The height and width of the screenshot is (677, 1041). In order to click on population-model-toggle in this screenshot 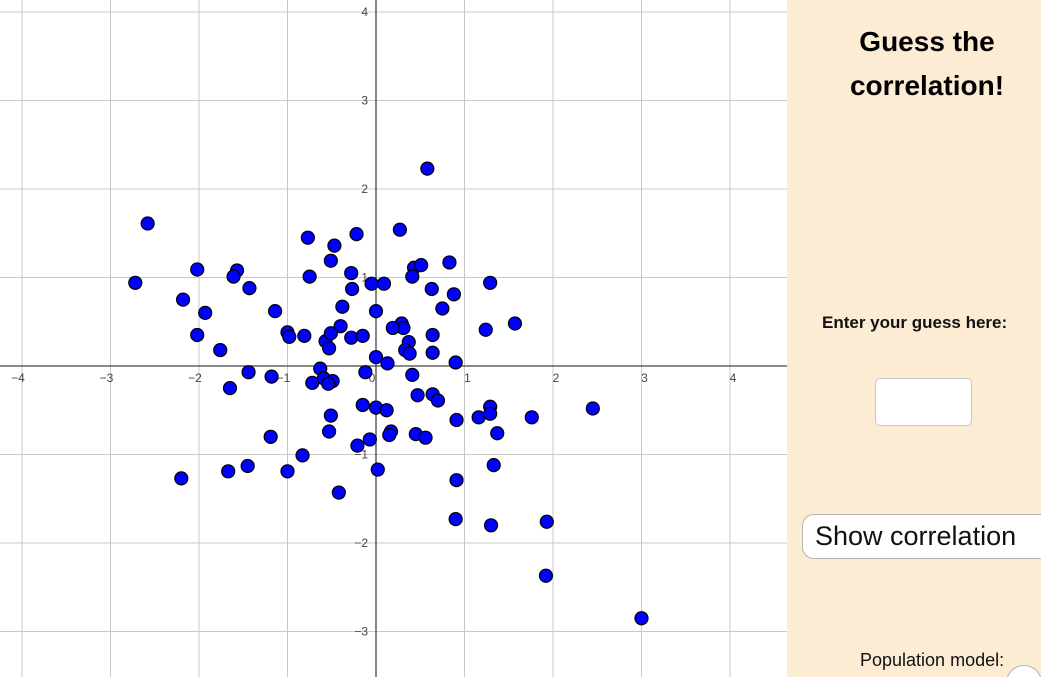, I will do `click(1023, 671)`.